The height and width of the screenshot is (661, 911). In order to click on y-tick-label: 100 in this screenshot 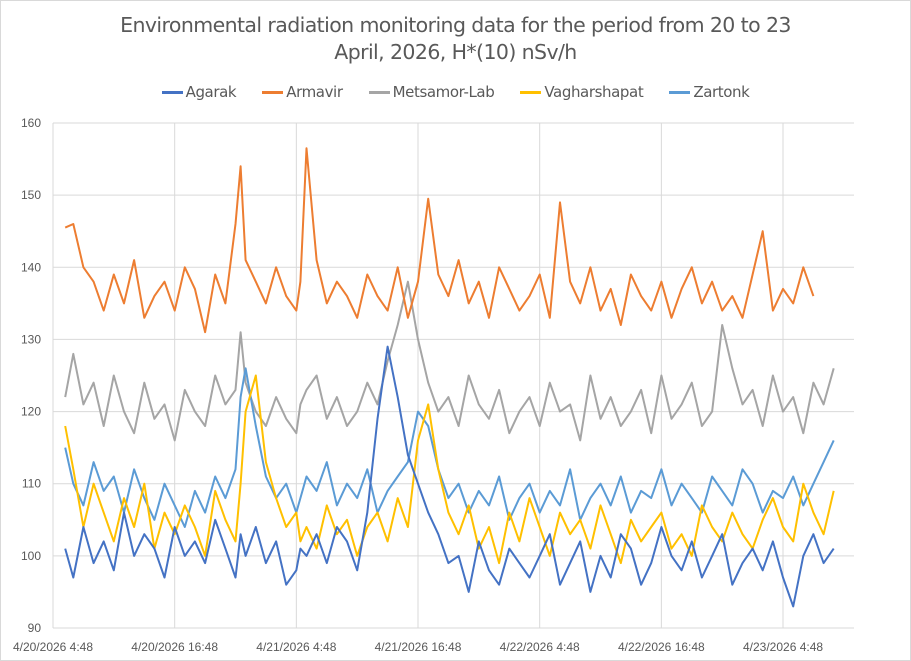, I will do `click(31, 556)`.